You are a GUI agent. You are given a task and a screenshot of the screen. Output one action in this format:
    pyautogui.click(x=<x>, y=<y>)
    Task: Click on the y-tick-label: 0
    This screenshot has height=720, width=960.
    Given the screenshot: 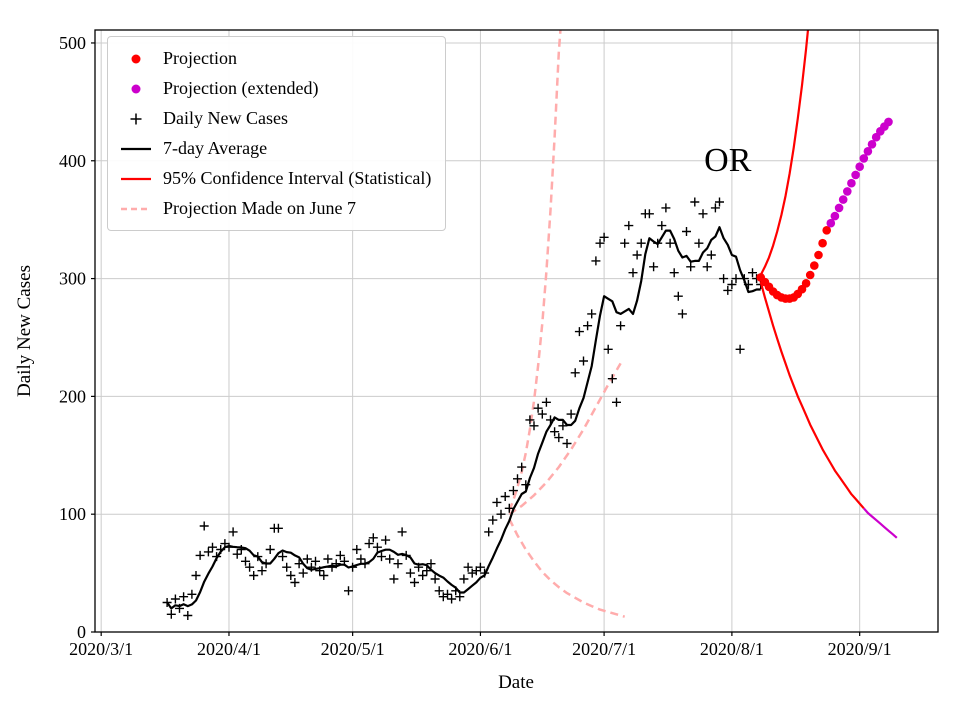 What is the action you would take?
    pyautogui.click(x=81, y=632)
    